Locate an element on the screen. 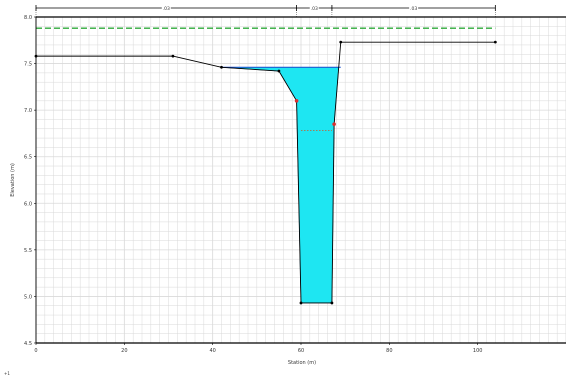  x-axis-label: Station (m) is located at coordinates (302, 363).